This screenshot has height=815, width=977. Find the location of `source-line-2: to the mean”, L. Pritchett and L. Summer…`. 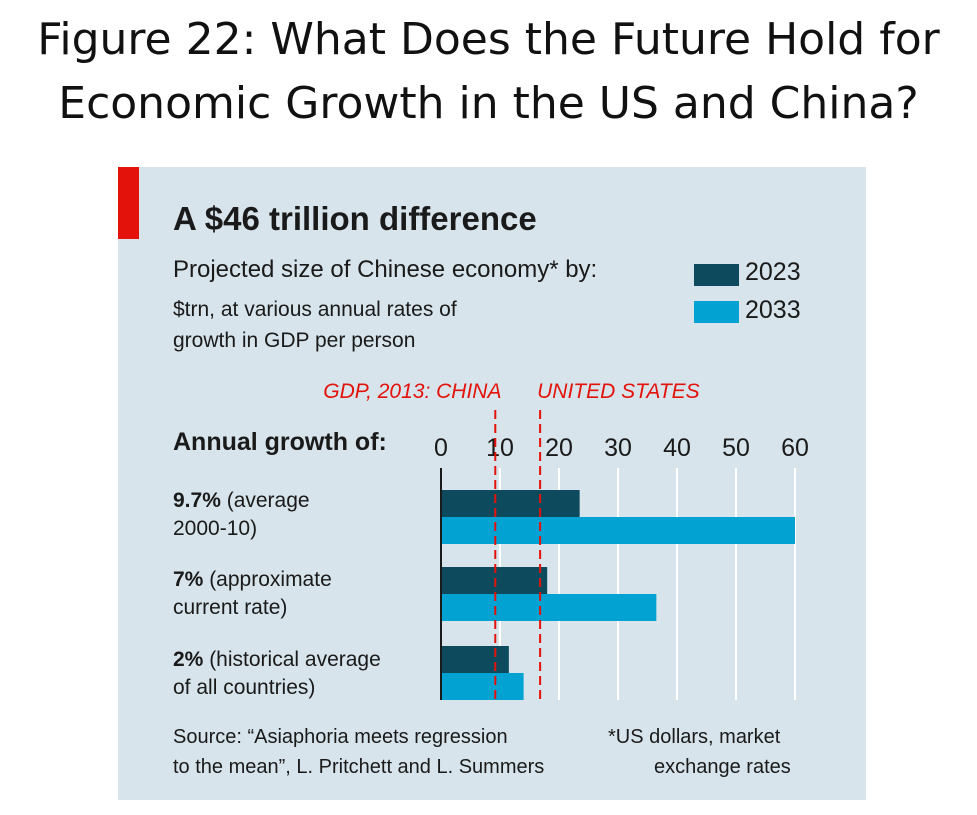

source-line-2: to the mean”, L. Pritchett and L. Summer… is located at coordinates (359, 767).